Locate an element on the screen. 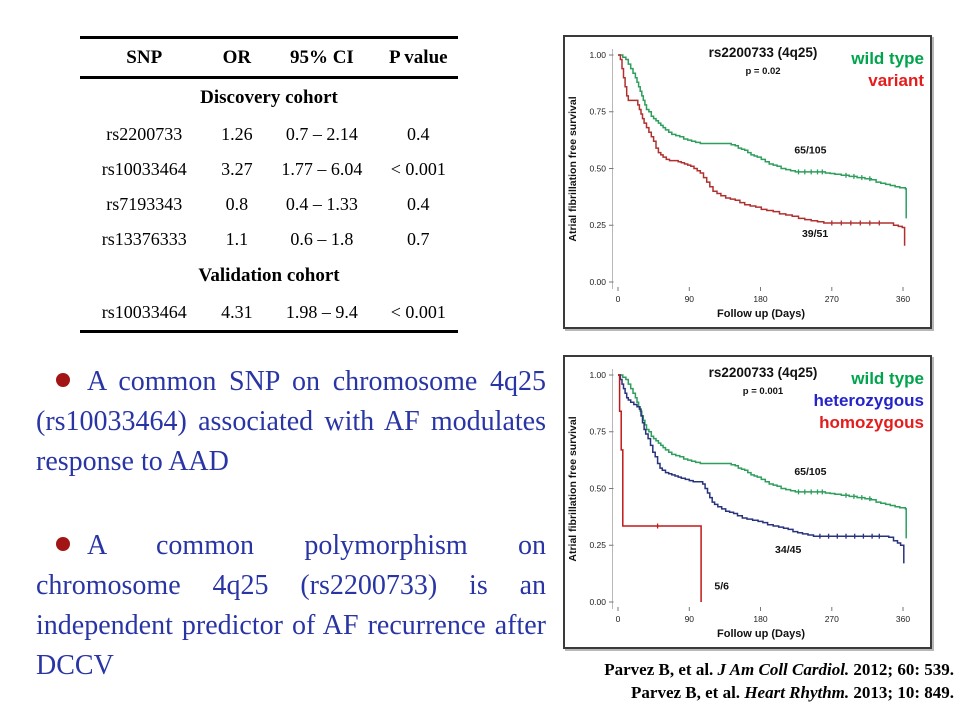 The width and height of the screenshot is (960, 720). col-header-pvalue: P value is located at coordinates (418, 58).